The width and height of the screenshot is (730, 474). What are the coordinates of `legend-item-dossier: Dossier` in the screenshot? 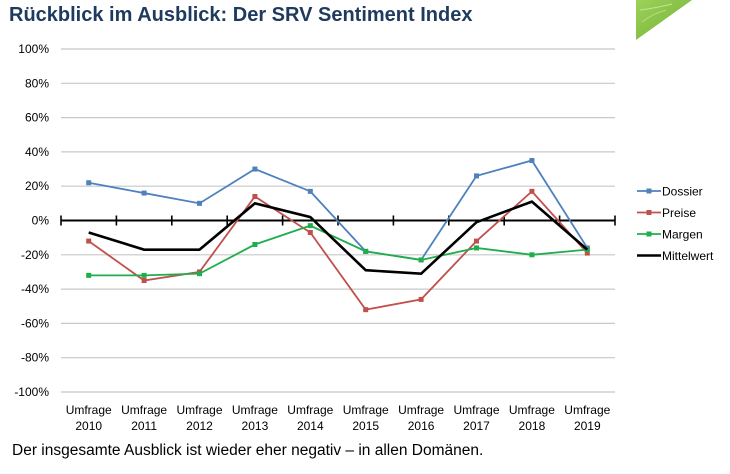 It's located at (670, 192).